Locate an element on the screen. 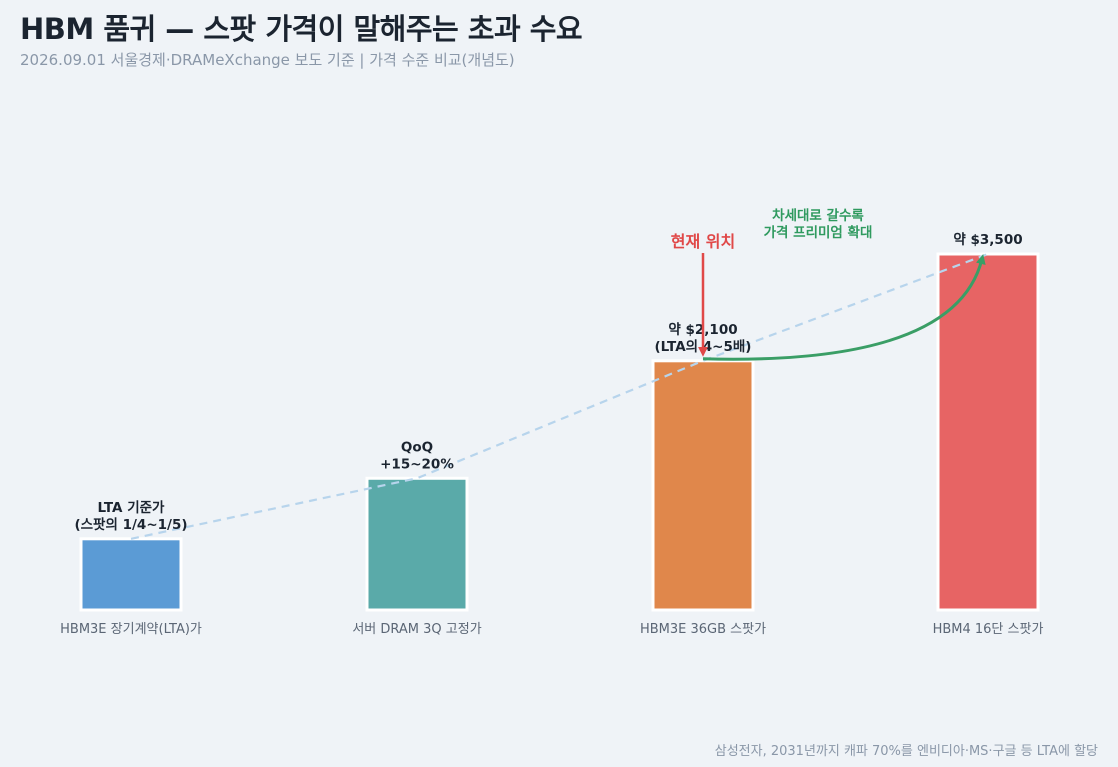  value-label-1-2: (스팟의 1/4~1/5) is located at coordinates (130, 524).